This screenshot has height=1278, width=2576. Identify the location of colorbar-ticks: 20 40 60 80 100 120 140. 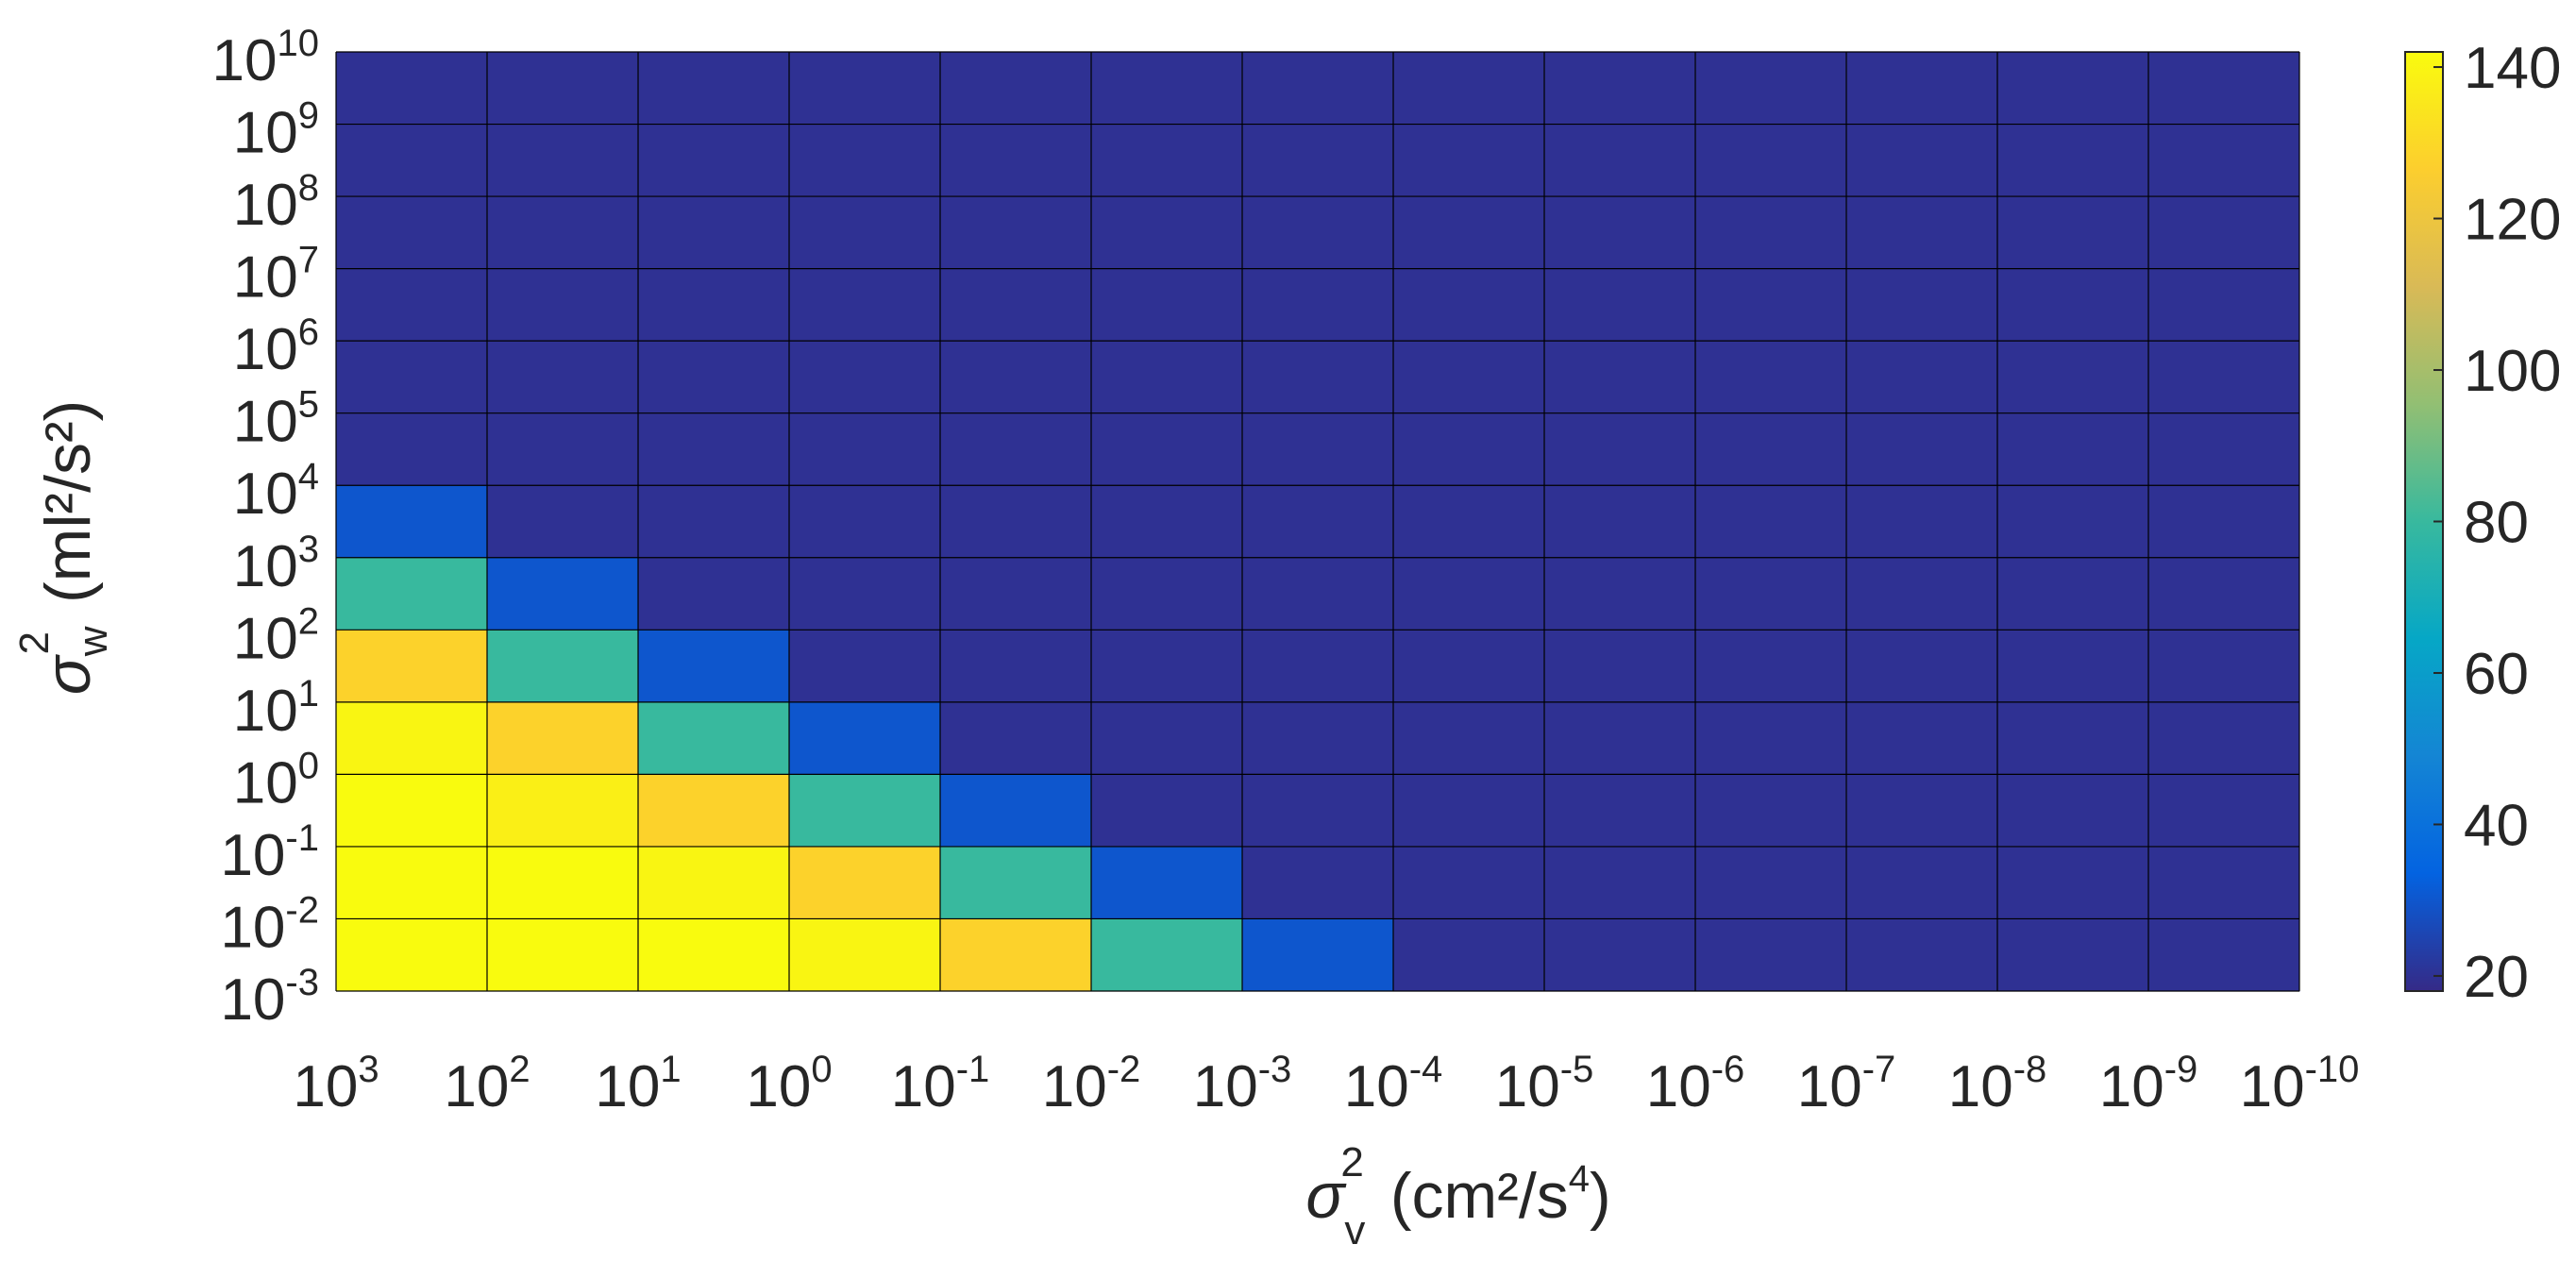
(2497, 523).